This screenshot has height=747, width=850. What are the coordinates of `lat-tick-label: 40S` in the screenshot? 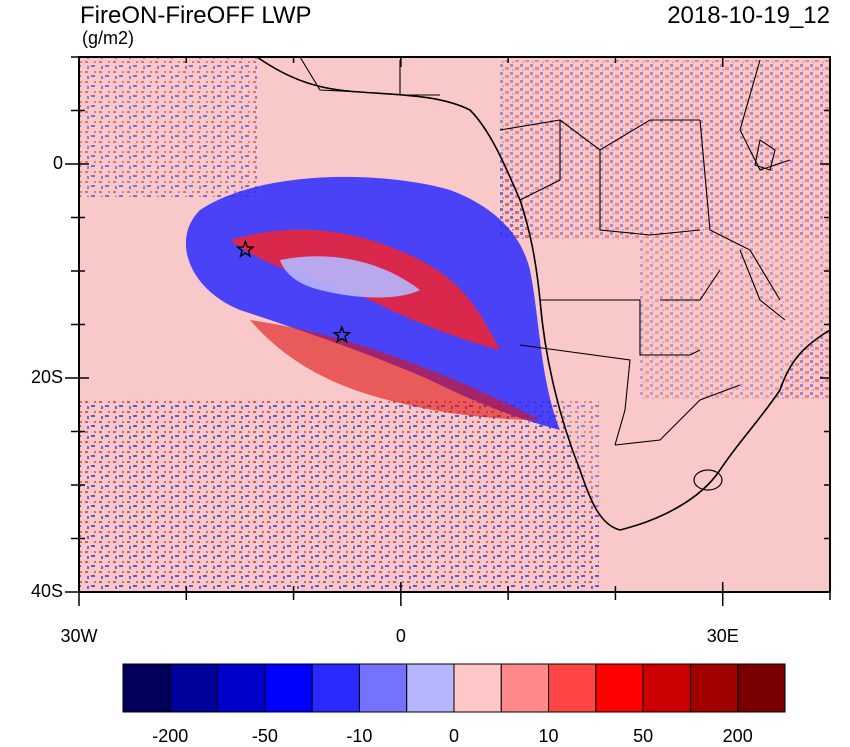 It's located at (46, 591).